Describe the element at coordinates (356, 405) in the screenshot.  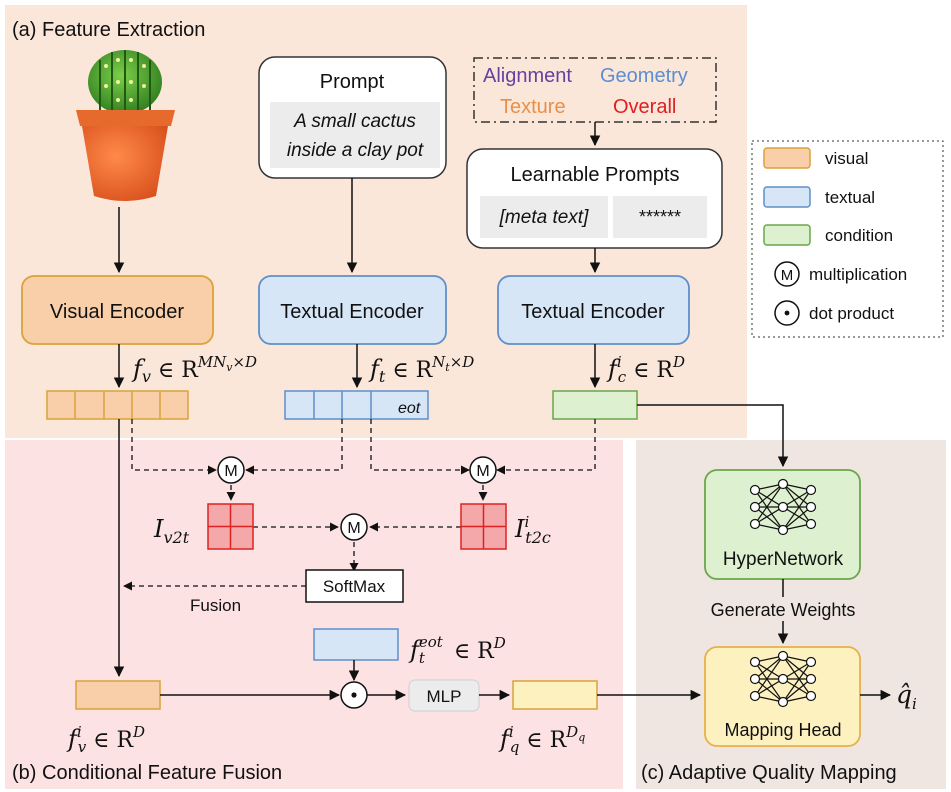
I see `textual-feature-tokens` at that location.